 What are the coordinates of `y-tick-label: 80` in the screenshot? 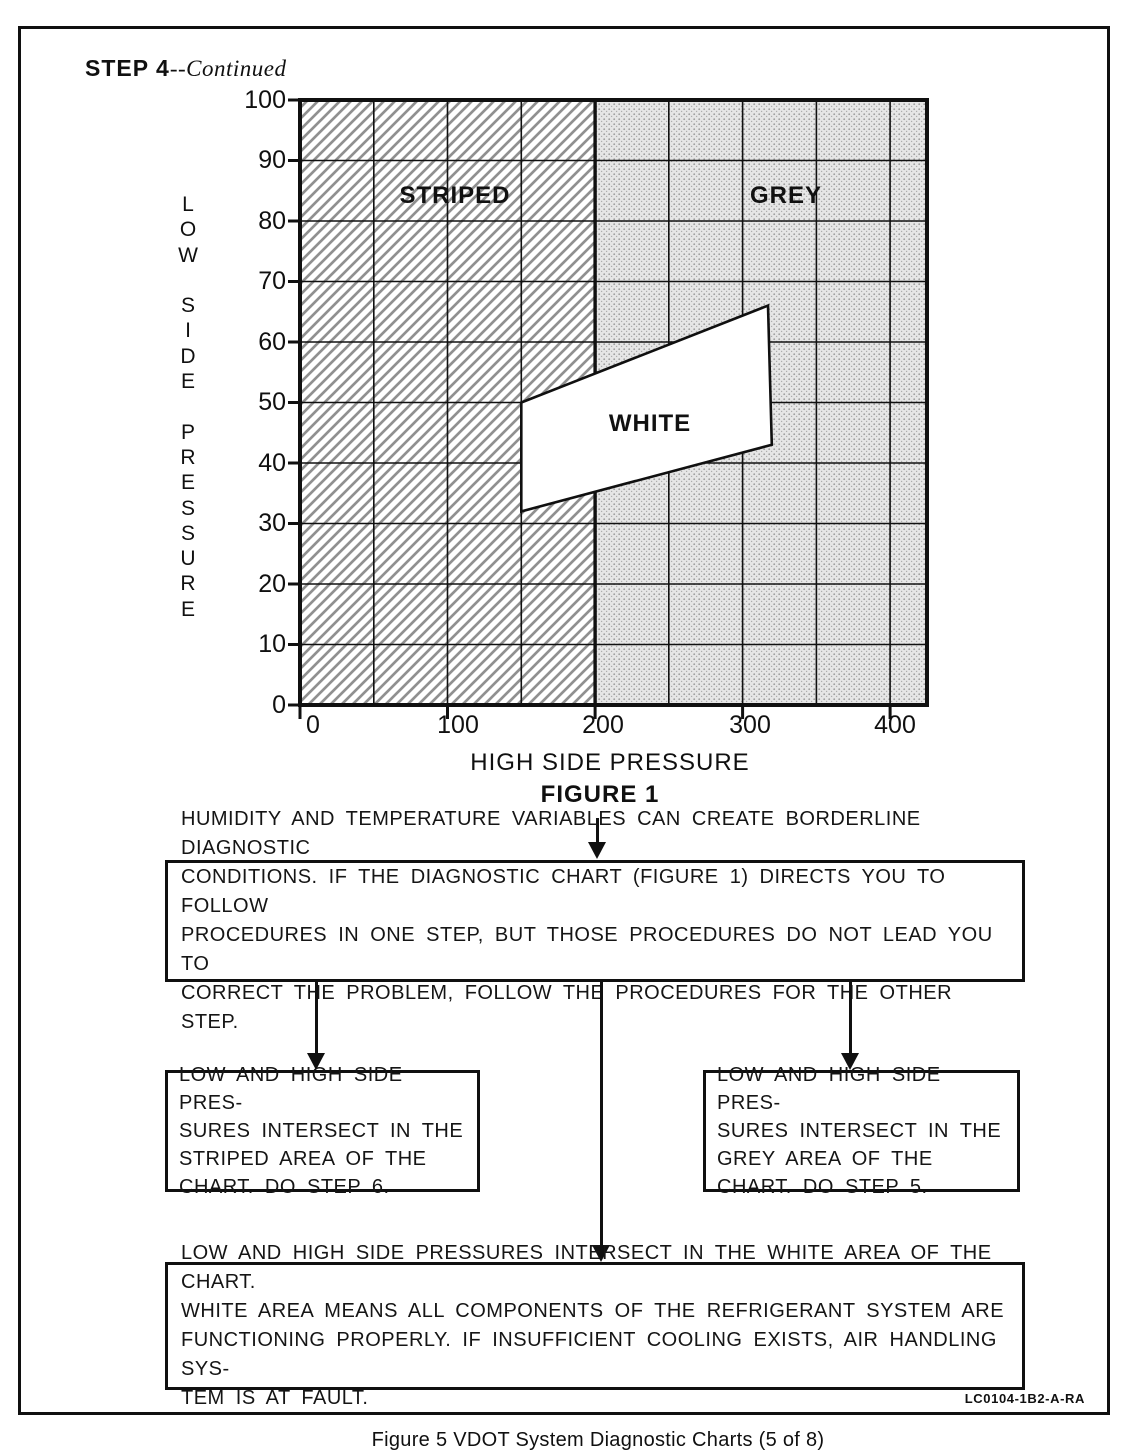 It's located at (272, 221).